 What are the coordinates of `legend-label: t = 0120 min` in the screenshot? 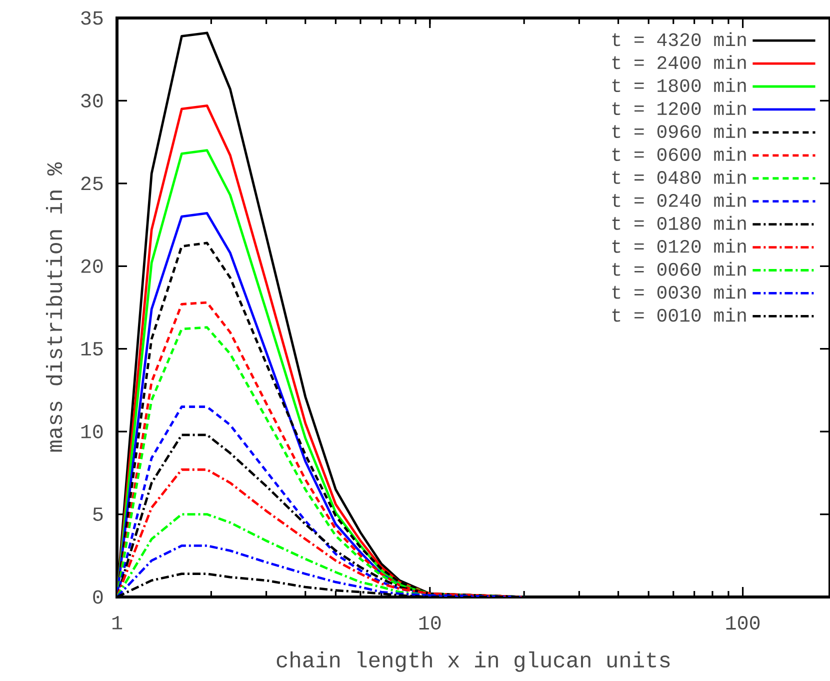 It's located at (679, 245).